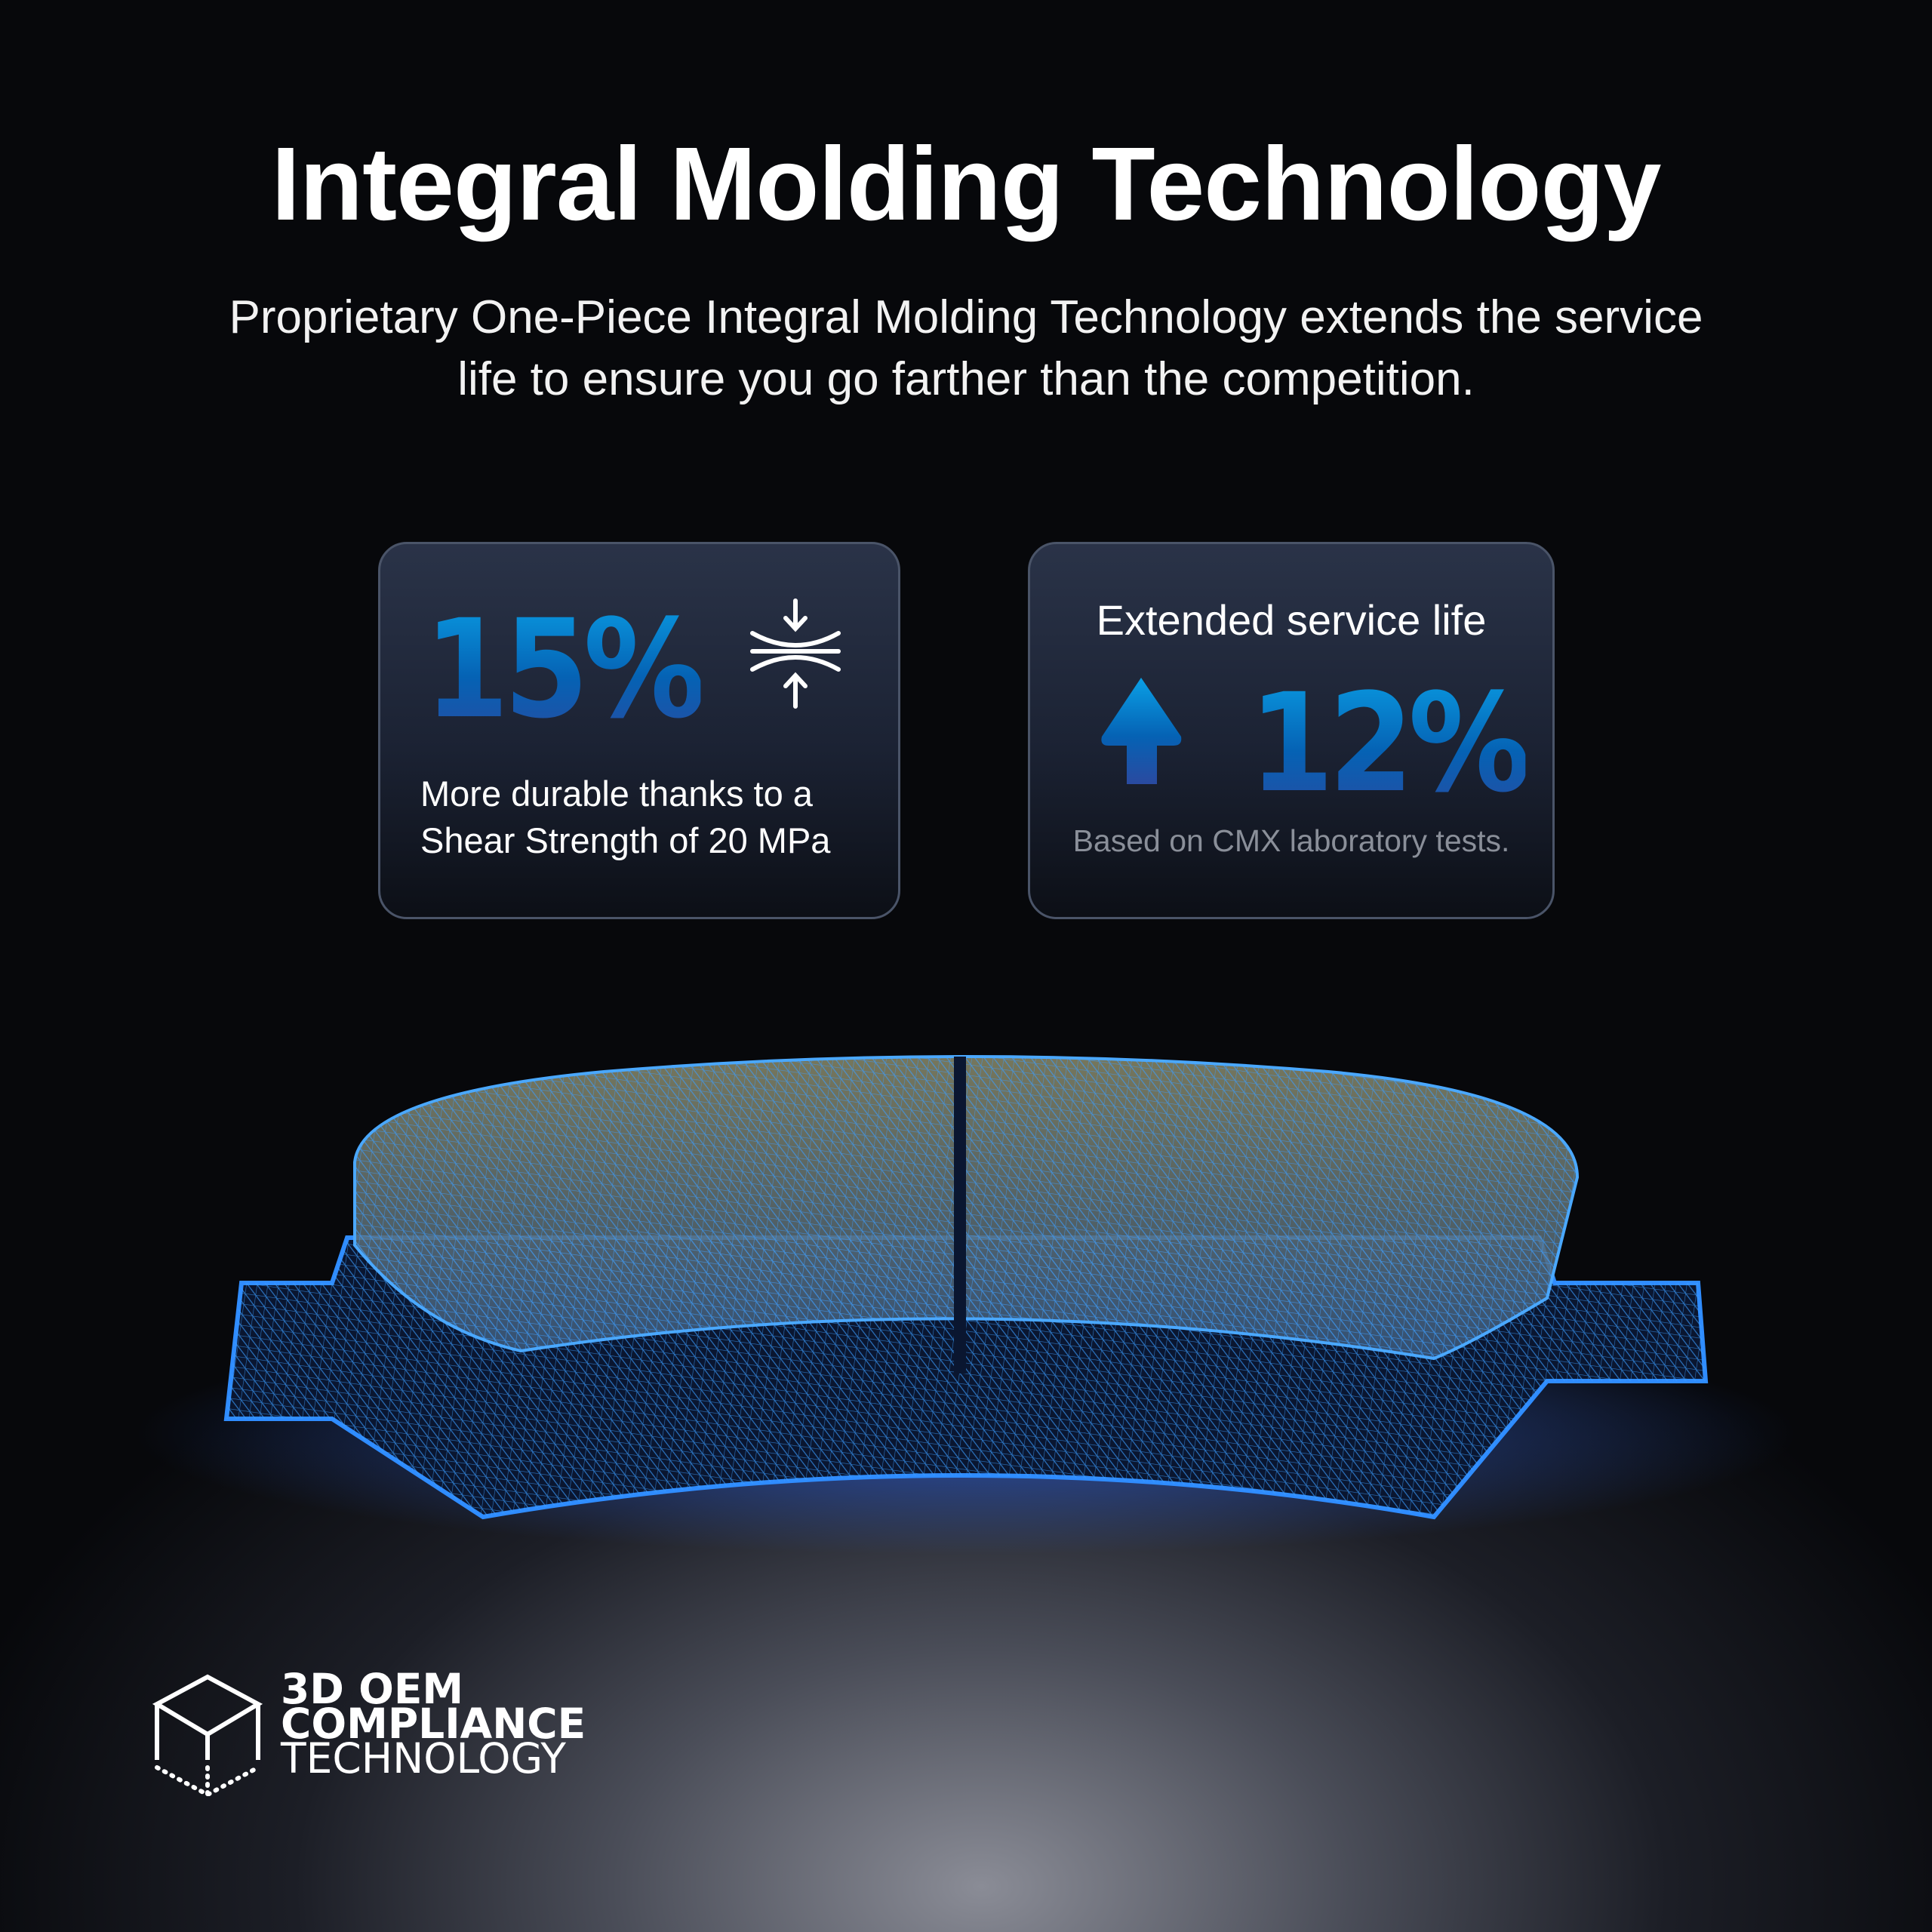 This screenshot has width=1932, height=1932. What do you see at coordinates (372, 1689) in the screenshot?
I see `logo-line: 3D OEM` at bounding box center [372, 1689].